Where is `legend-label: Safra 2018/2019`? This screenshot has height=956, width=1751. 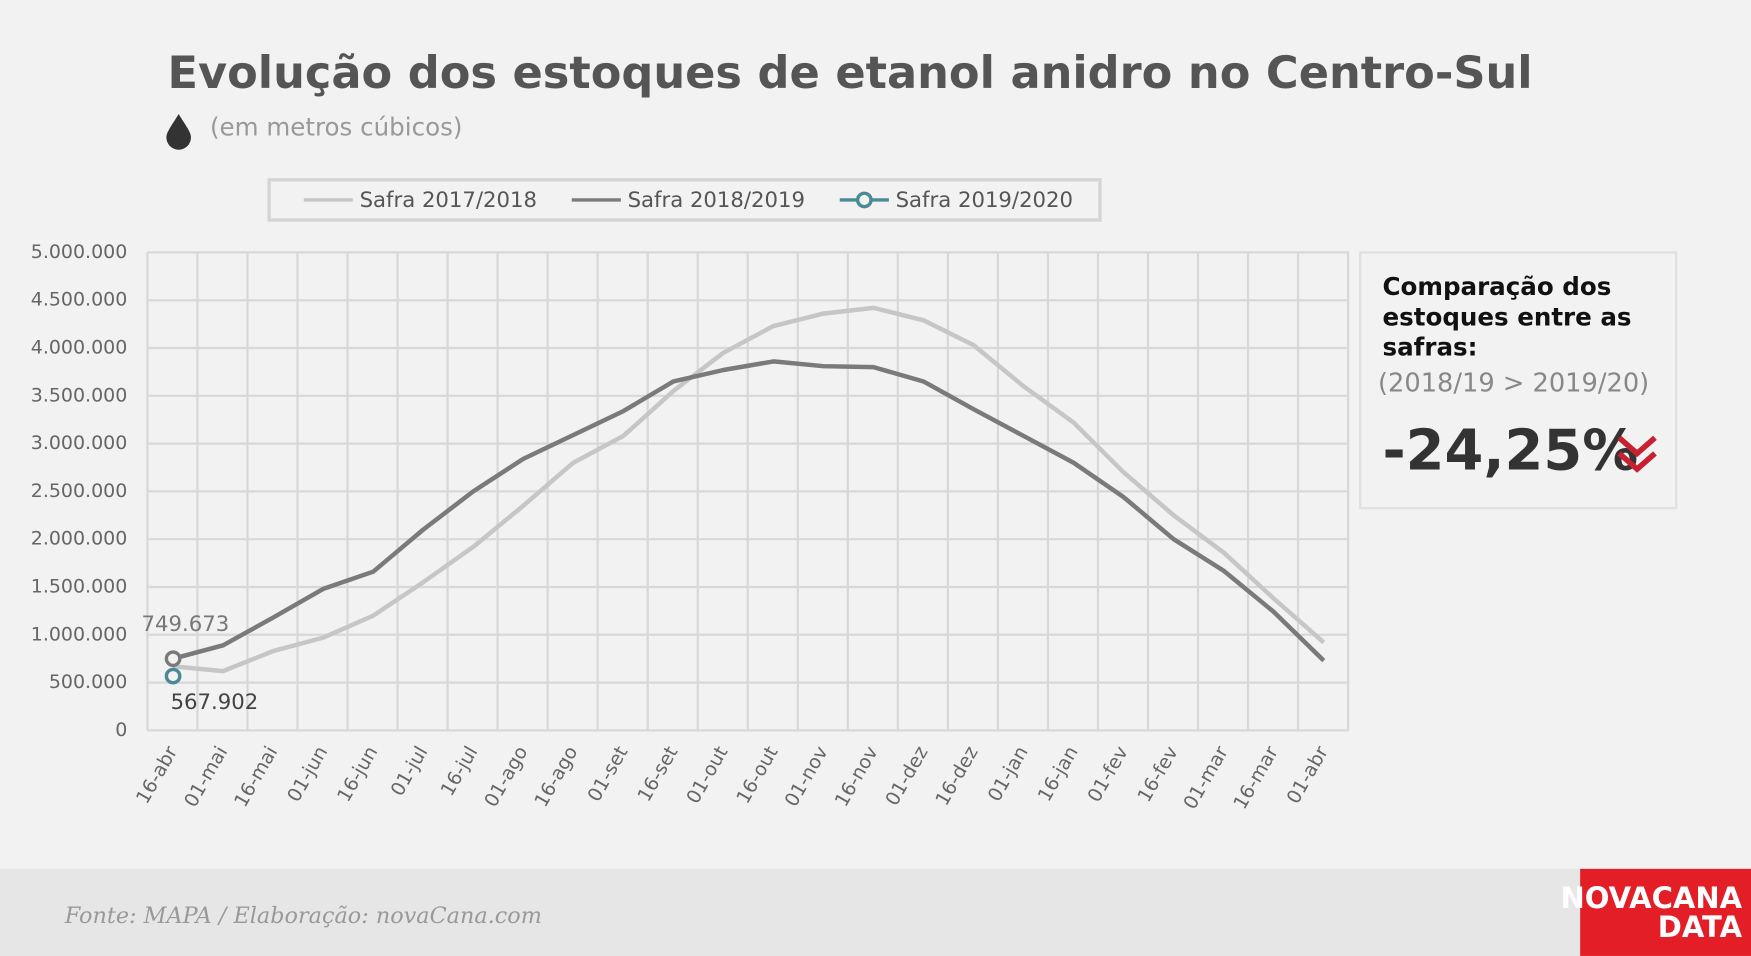
legend-label: Safra 2018/2019 is located at coordinates (716, 200).